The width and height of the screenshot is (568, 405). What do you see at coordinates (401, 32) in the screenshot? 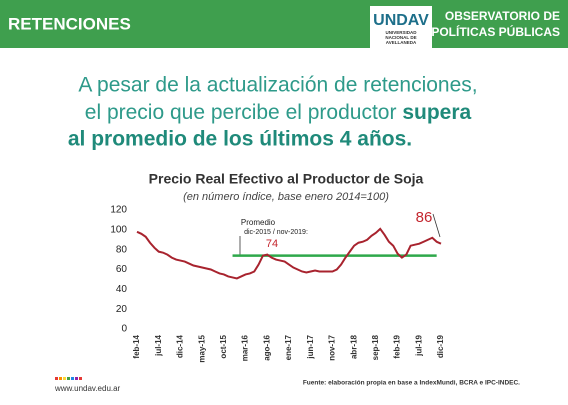
I see `logo-sub: UNIVERSIDAD` at bounding box center [401, 32].